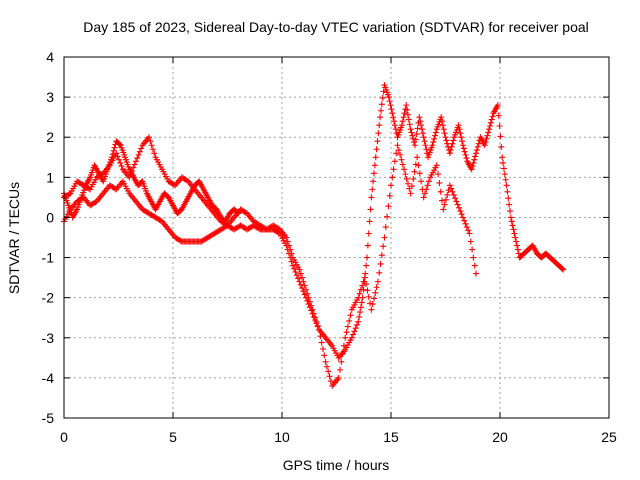  I want to click on y-axis-label: SDTVAR / TECUs, so click(14, 238).